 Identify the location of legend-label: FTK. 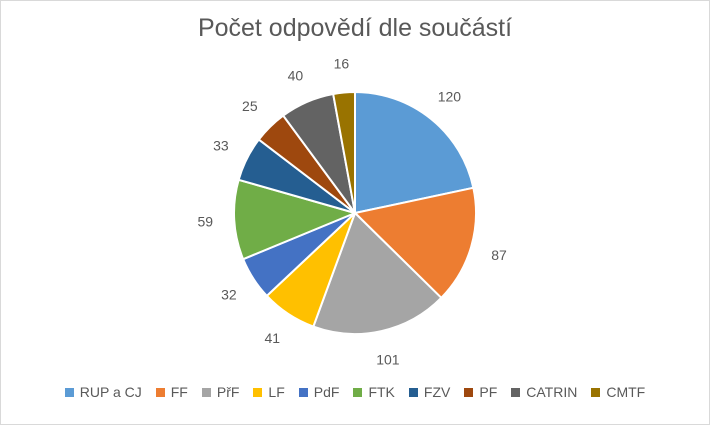
(381, 392).